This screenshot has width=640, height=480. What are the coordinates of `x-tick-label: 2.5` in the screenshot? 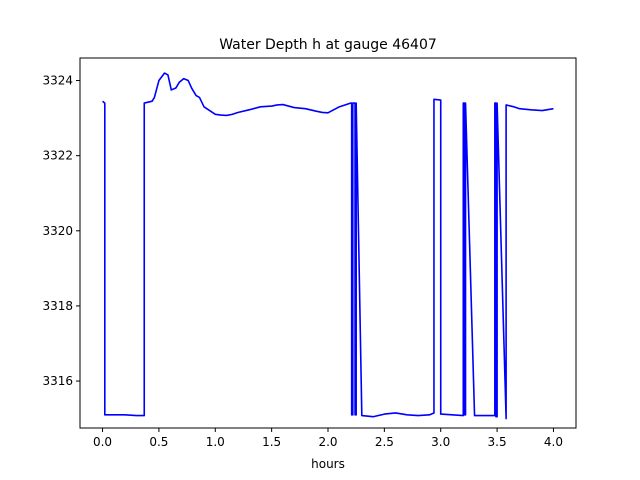 It's located at (384, 442).